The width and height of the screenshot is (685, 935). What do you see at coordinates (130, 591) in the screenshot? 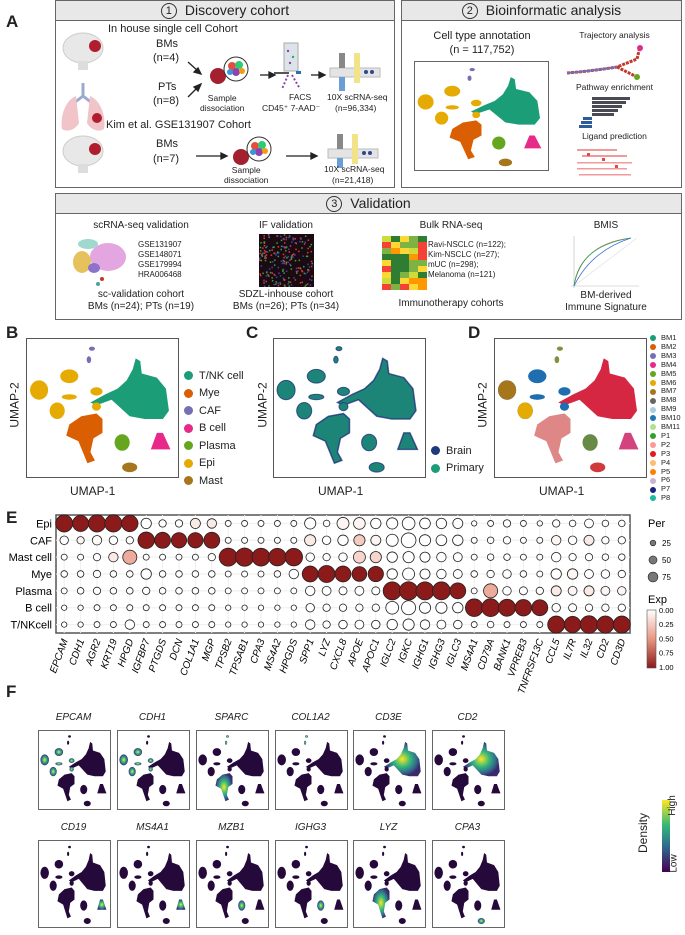
I see `dot-plasma-hpgd` at bounding box center [130, 591].